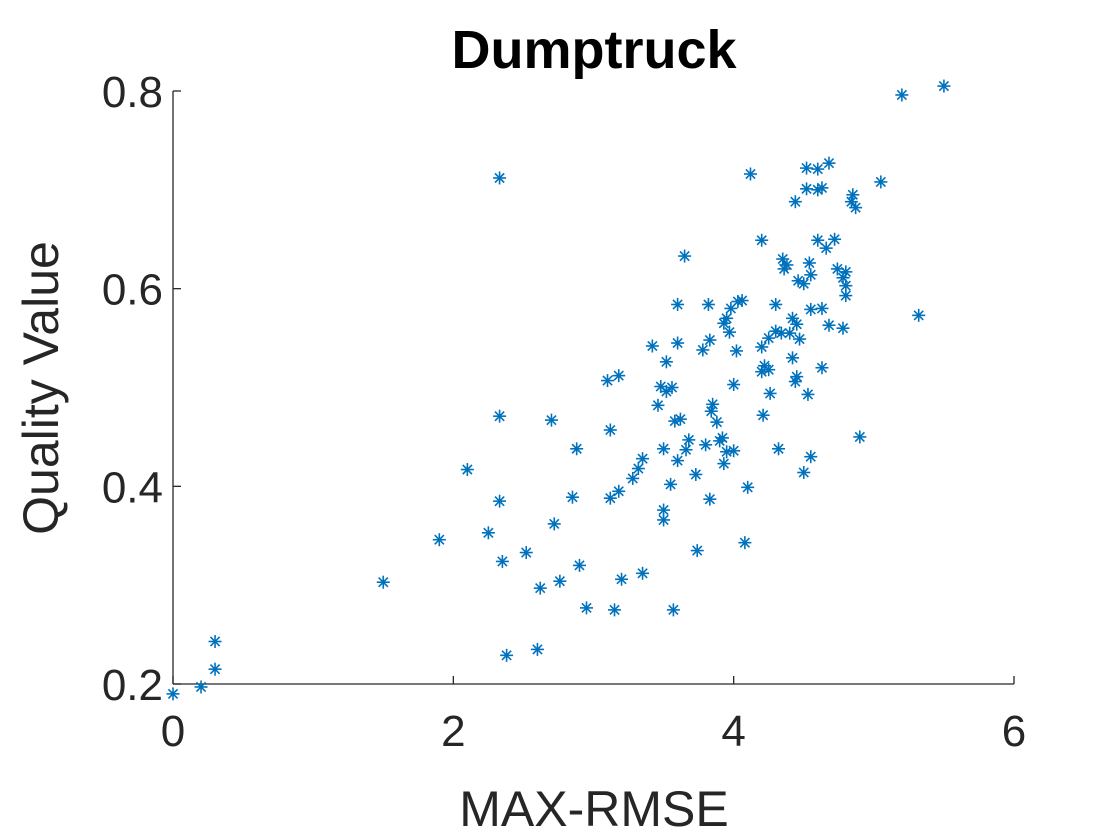 The height and width of the screenshot is (840, 1120). Describe the element at coordinates (132, 290) in the screenshot. I see `y-tick-label: 0.6` at that location.